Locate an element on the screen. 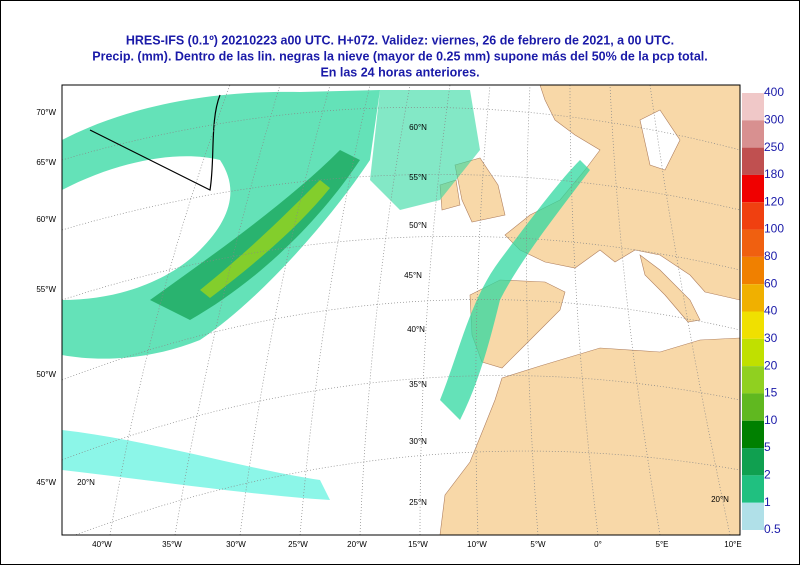 The width and height of the screenshot is (800, 565). left-label: 50°W is located at coordinates (46, 374).